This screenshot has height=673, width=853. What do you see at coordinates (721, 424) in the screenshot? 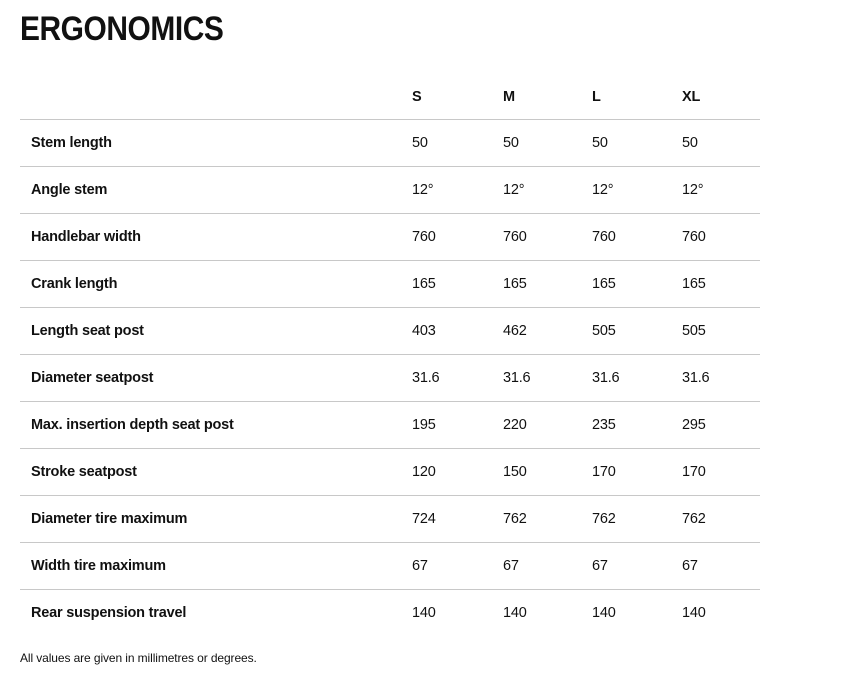
I see `spec-value: 295` at bounding box center [721, 424].